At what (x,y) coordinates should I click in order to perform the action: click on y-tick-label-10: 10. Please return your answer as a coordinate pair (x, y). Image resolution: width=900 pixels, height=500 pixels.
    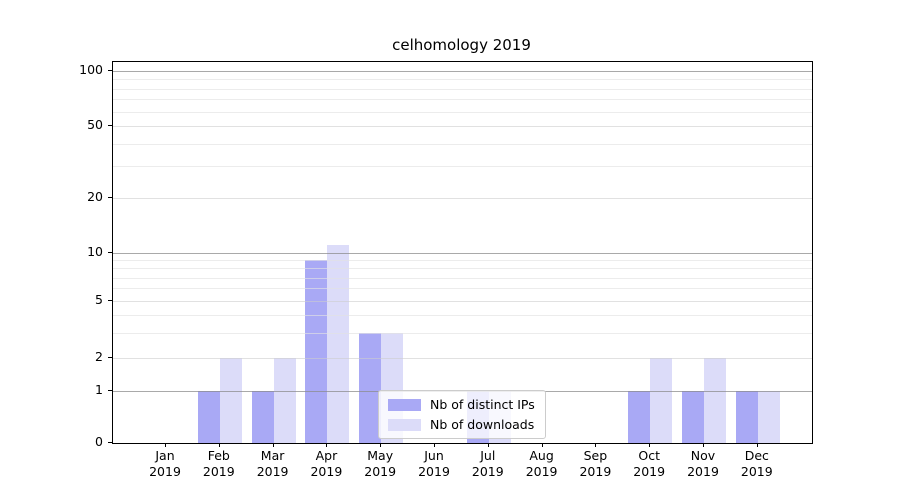
    Looking at the image, I should click on (95, 251).